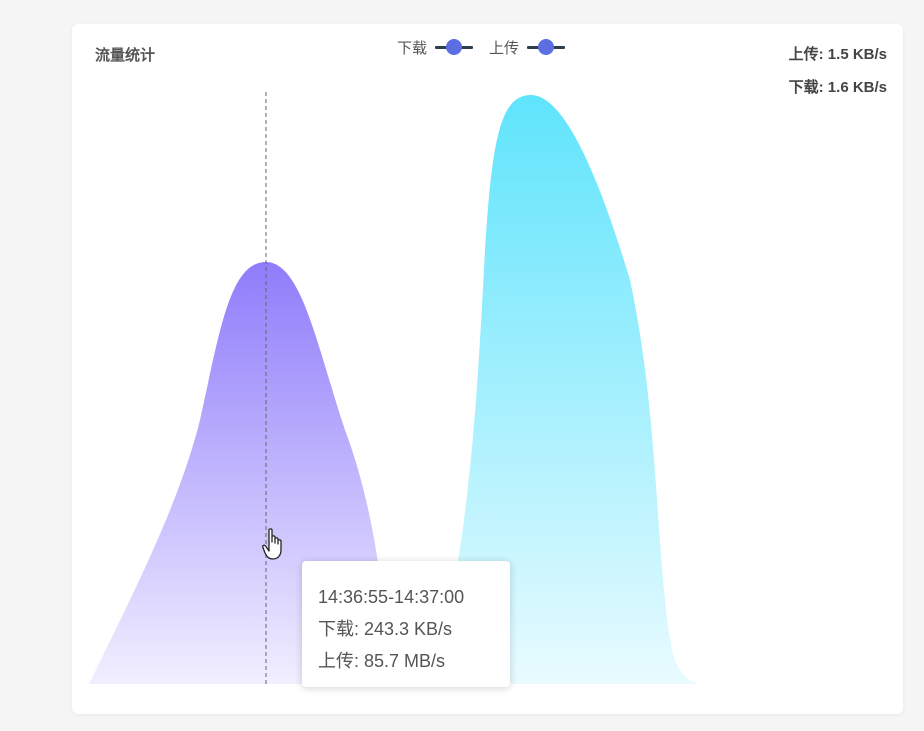  I want to click on chart-legend: 下载 上传, so click(489, 47).